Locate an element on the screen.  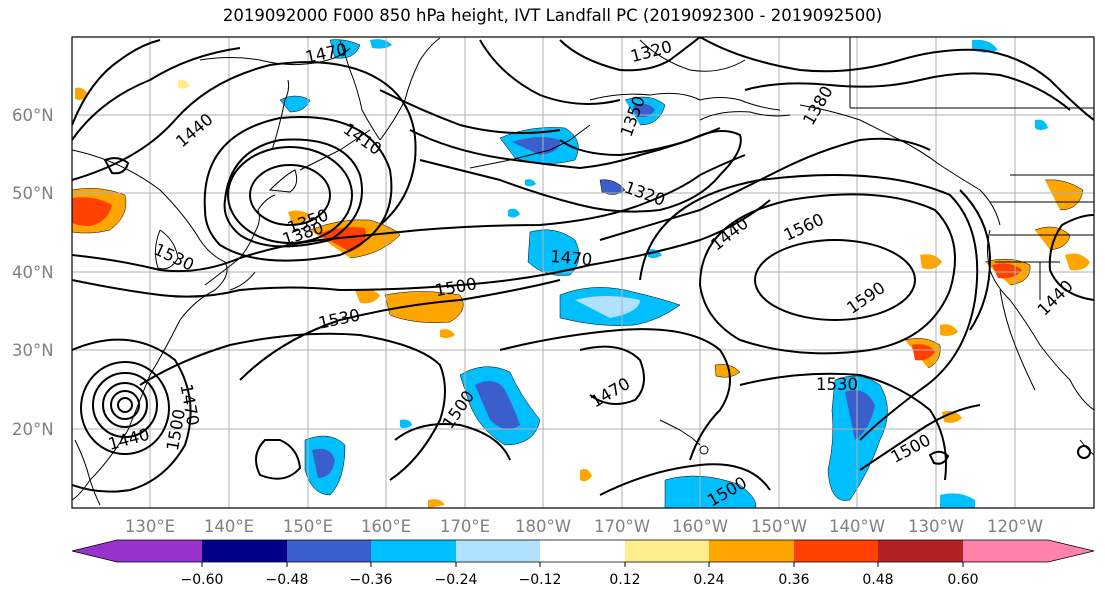
colorbar-tick-label: 0.12 is located at coordinates (624, 580).